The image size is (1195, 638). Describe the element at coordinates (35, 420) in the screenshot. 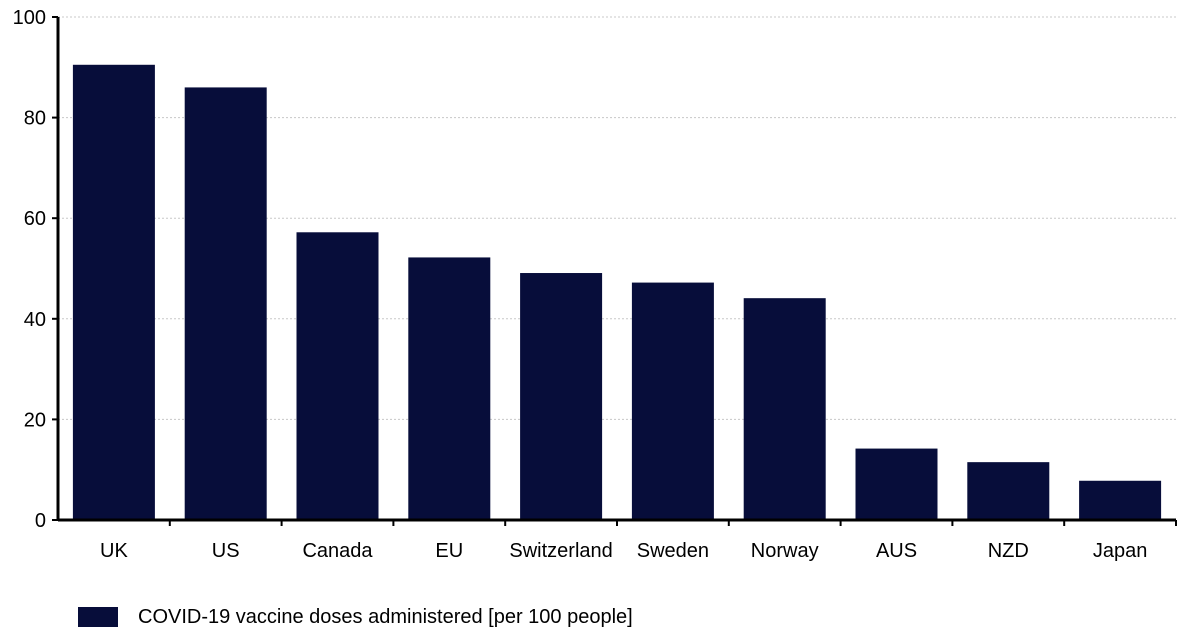

I see `y-tick-label: 20` at that location.